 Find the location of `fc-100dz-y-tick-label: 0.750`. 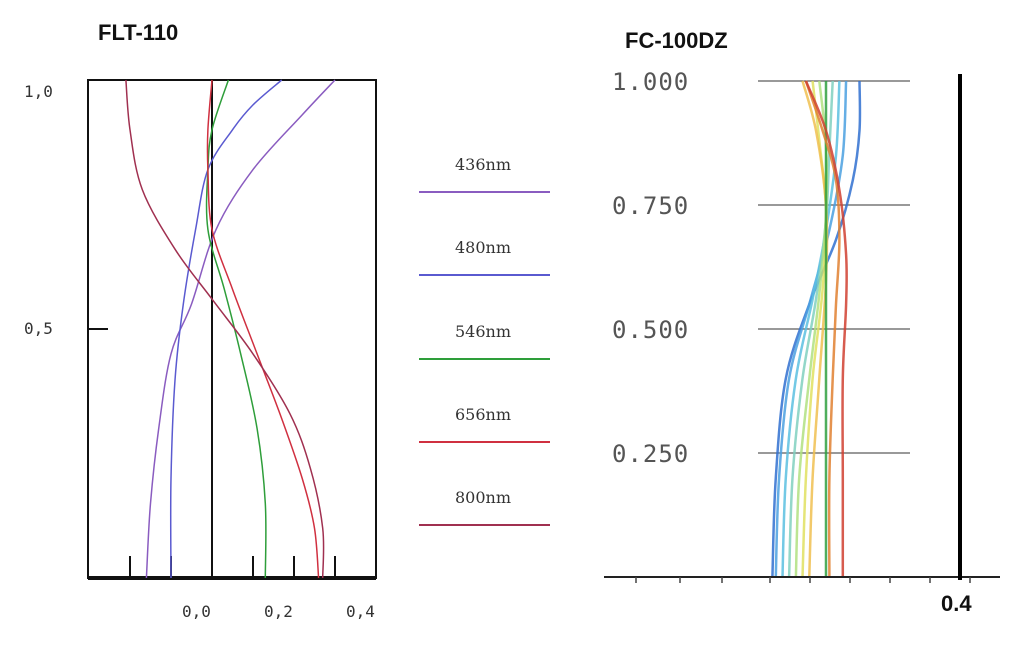

fc-100dz-y-tick-label: 0.750 is located at coordinates (650, 206).